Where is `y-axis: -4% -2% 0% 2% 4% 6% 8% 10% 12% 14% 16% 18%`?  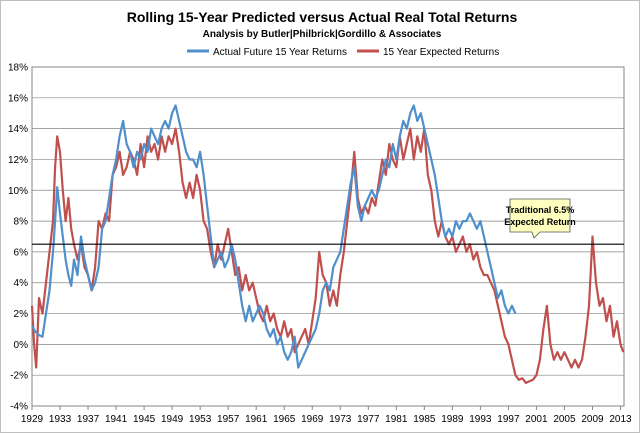 y-axis: -4% -2% 0% 2% 4% 6% 8% 10% 12% 14% 16% 18% is located at coordinates (18, 238).